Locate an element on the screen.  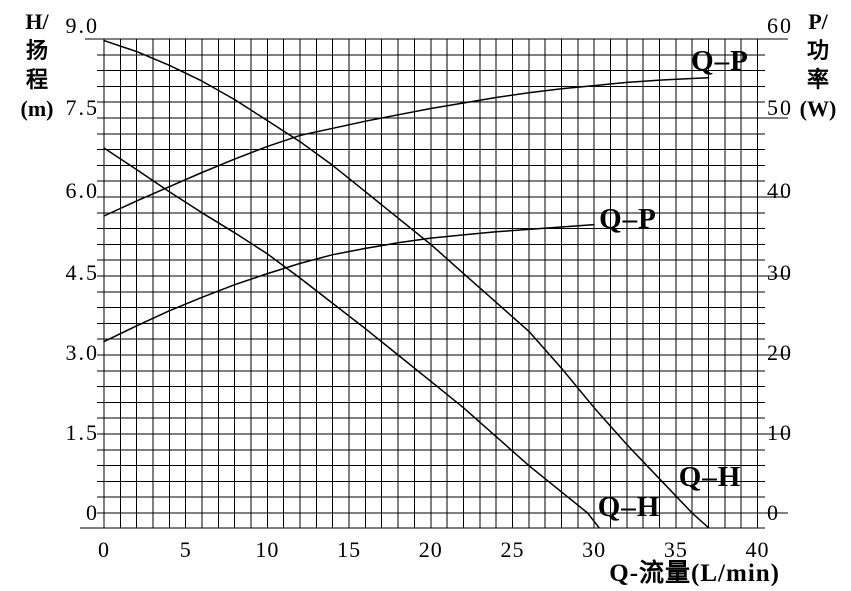
left-axis-title-line: 程 is located at coordinates (36, 79).